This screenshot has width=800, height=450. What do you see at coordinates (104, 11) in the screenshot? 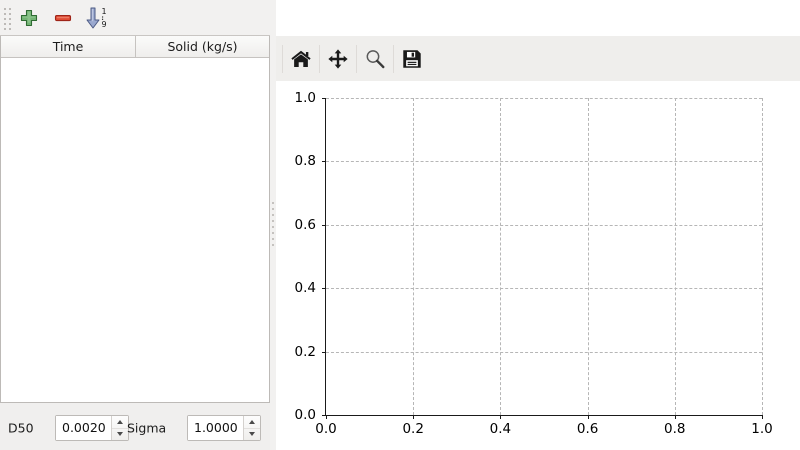
I see `svg-text: 1` at bounding box center [104, 11].